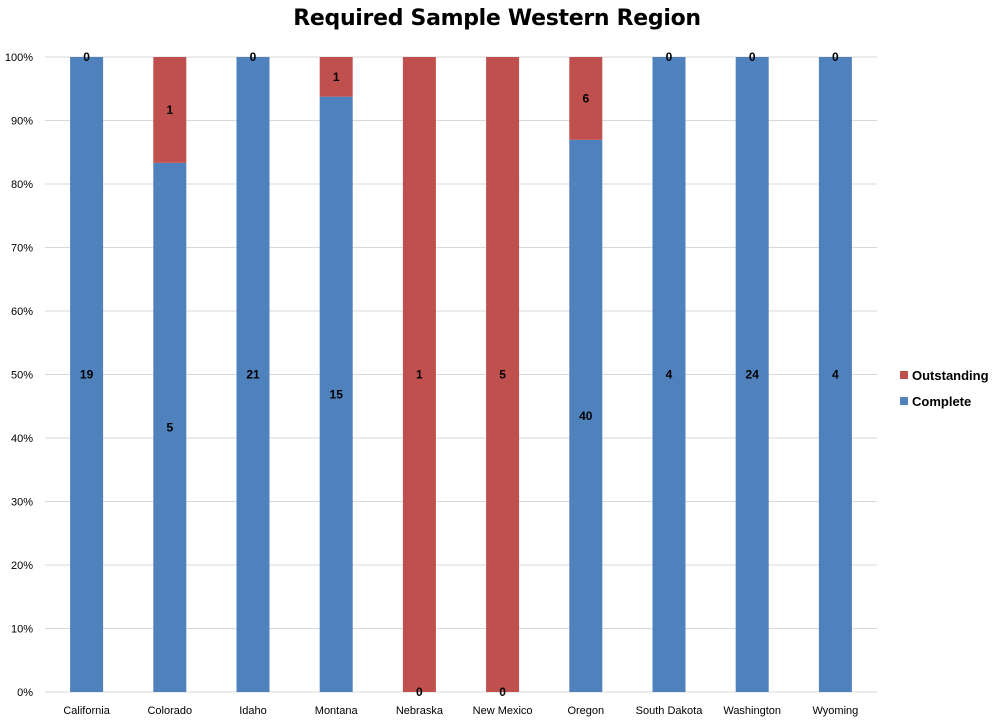 The width and height of the screenshot is (994, 724). I want to click on y-tick-label: 70%, so click(22, 249).